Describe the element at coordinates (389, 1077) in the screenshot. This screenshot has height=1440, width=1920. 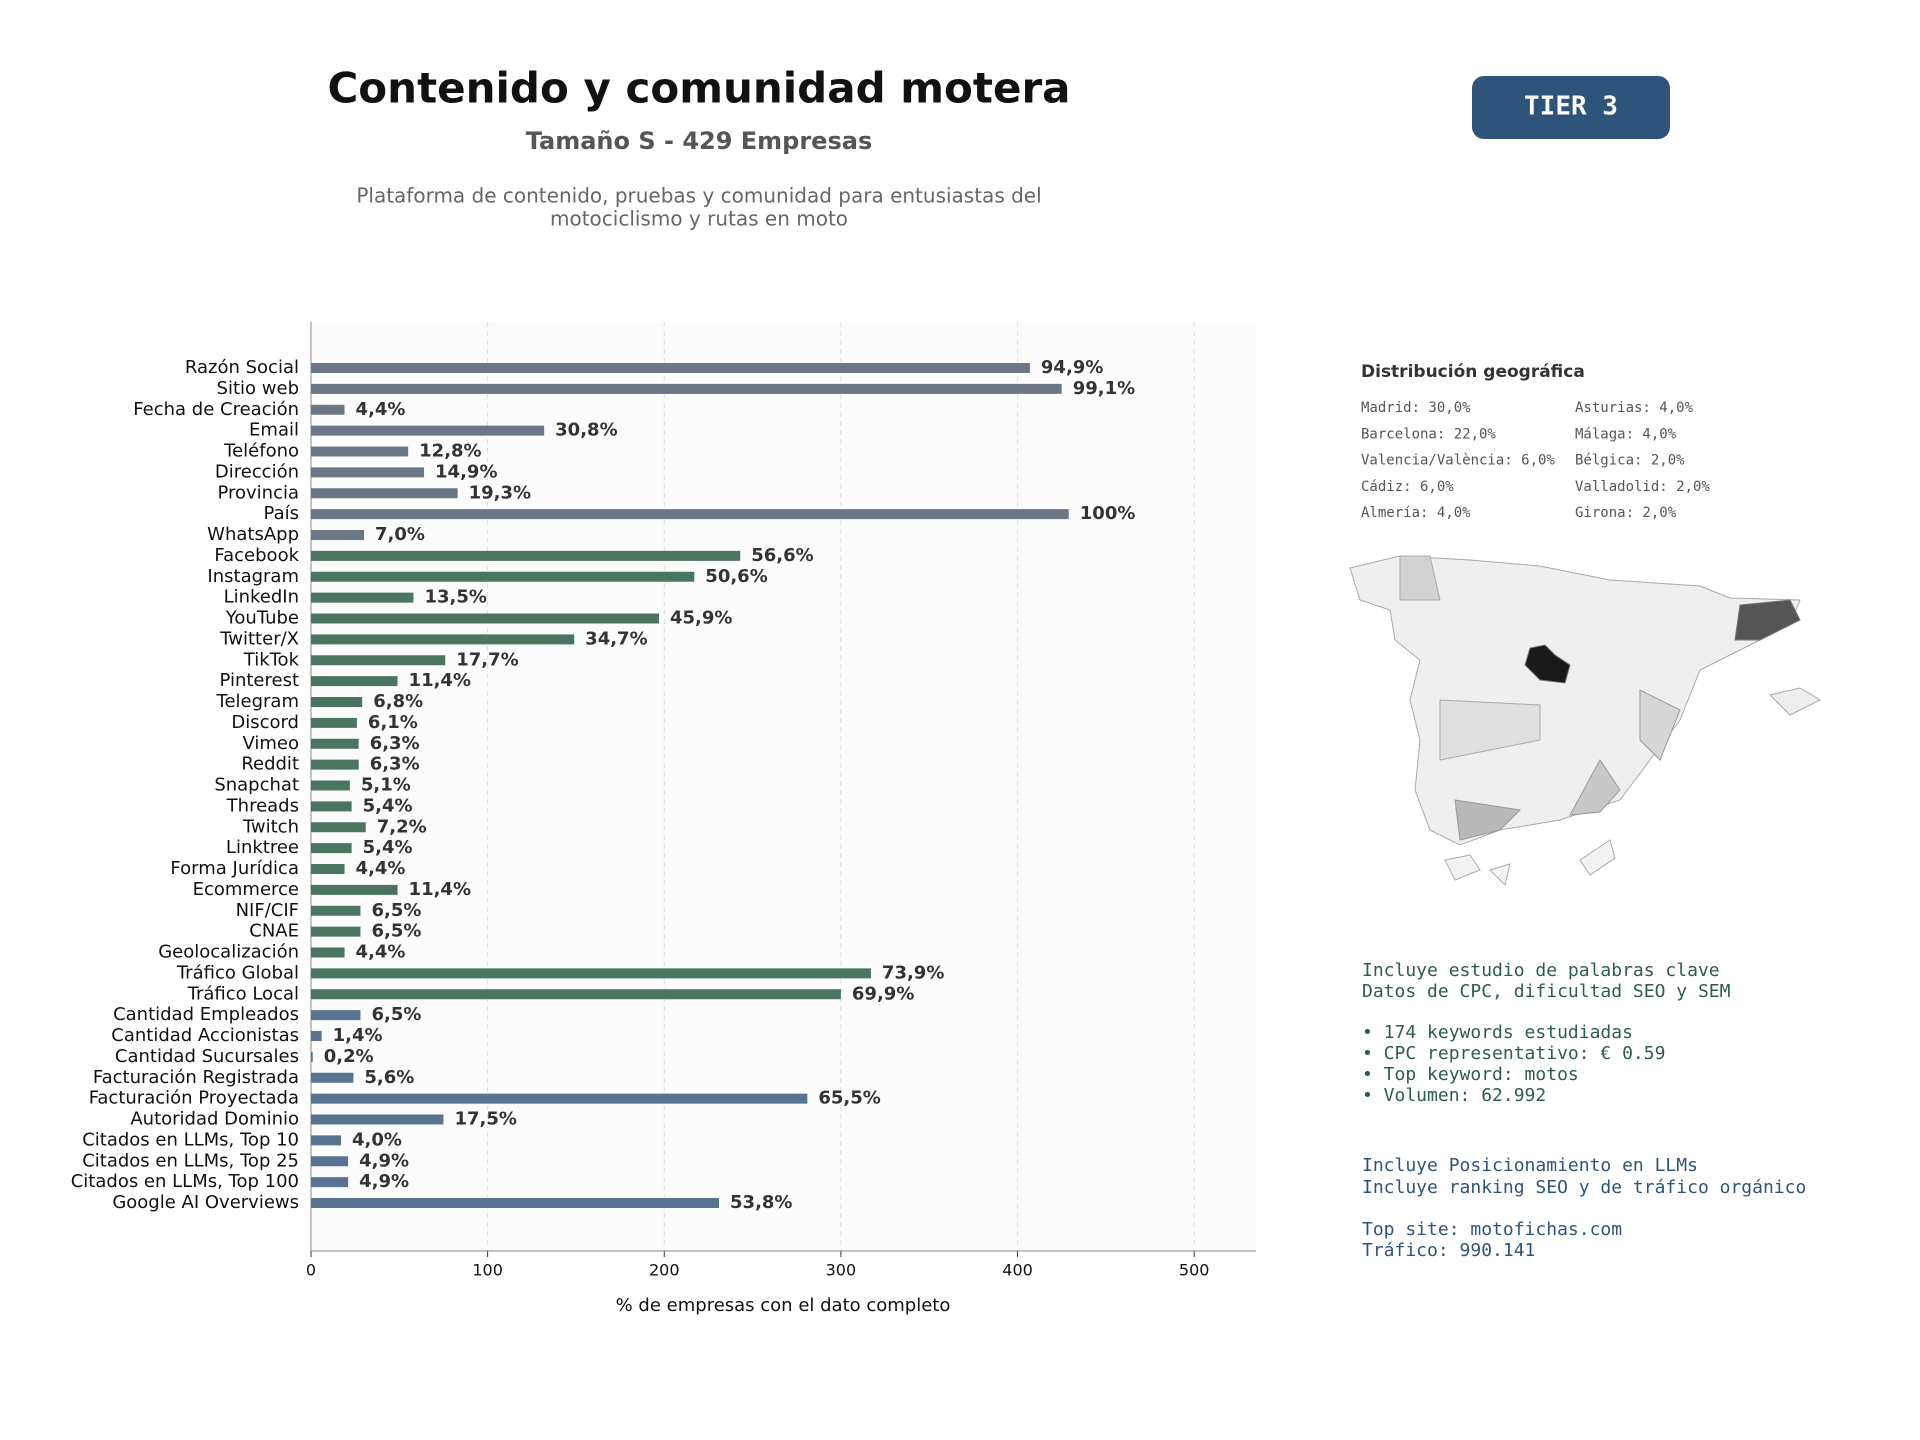
I see `data-label: 5,6%` at that location.